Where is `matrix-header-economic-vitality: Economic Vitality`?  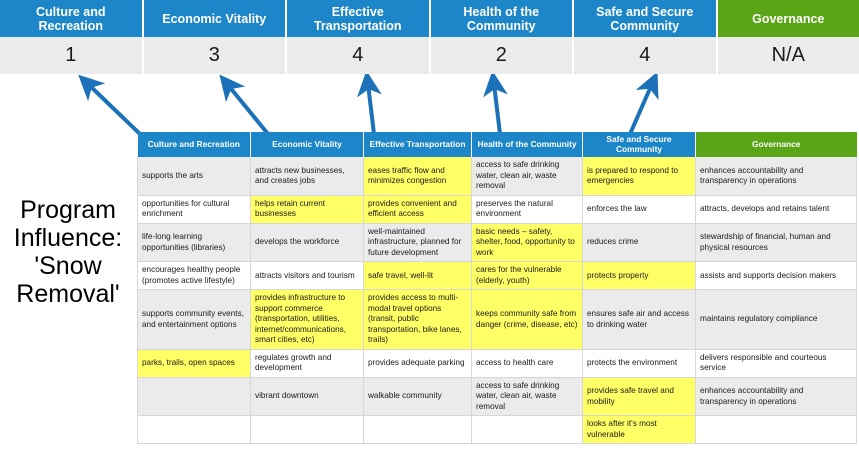 matrix-header-economic-vitality: Economic Vitality is located at coordinates (307, 145).